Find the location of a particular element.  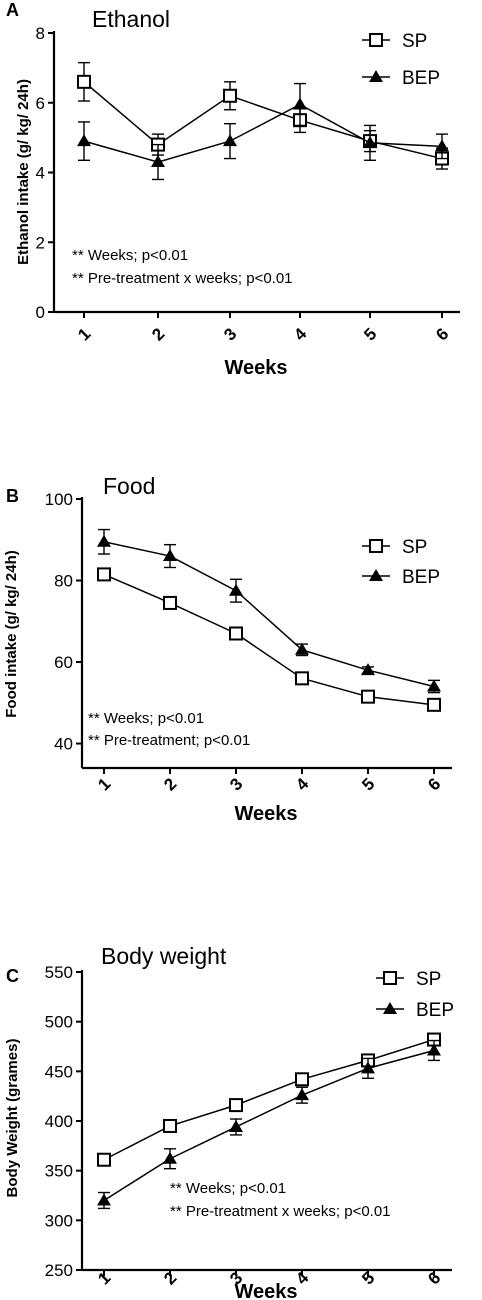

y-tick-label: 250 is located at coordinates (59, 1270).